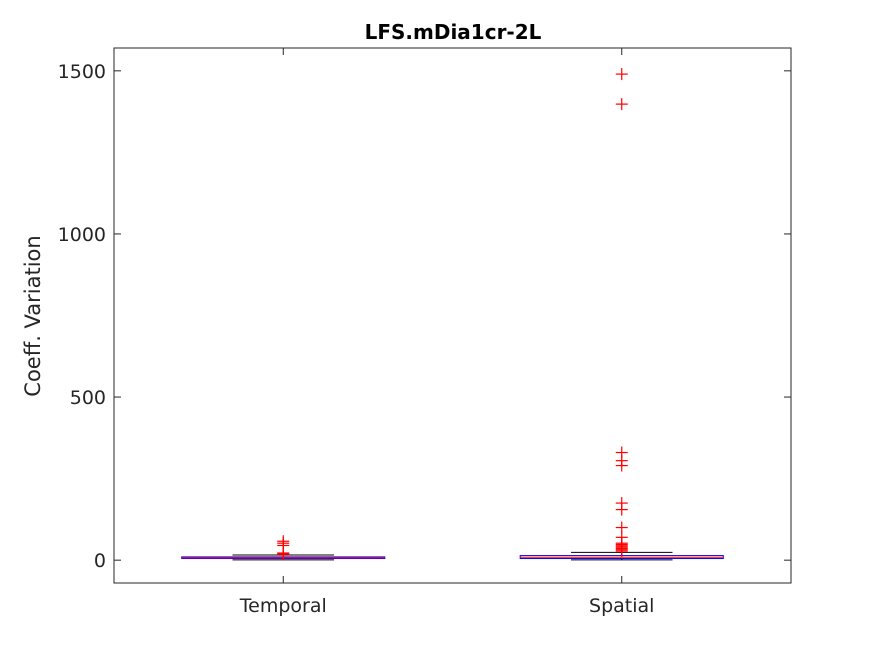 This screenshot has width=875, height=656. Describe the element at coordinates (88, 398) in the screenshot. I see `y-tick-label: 500` at that location.